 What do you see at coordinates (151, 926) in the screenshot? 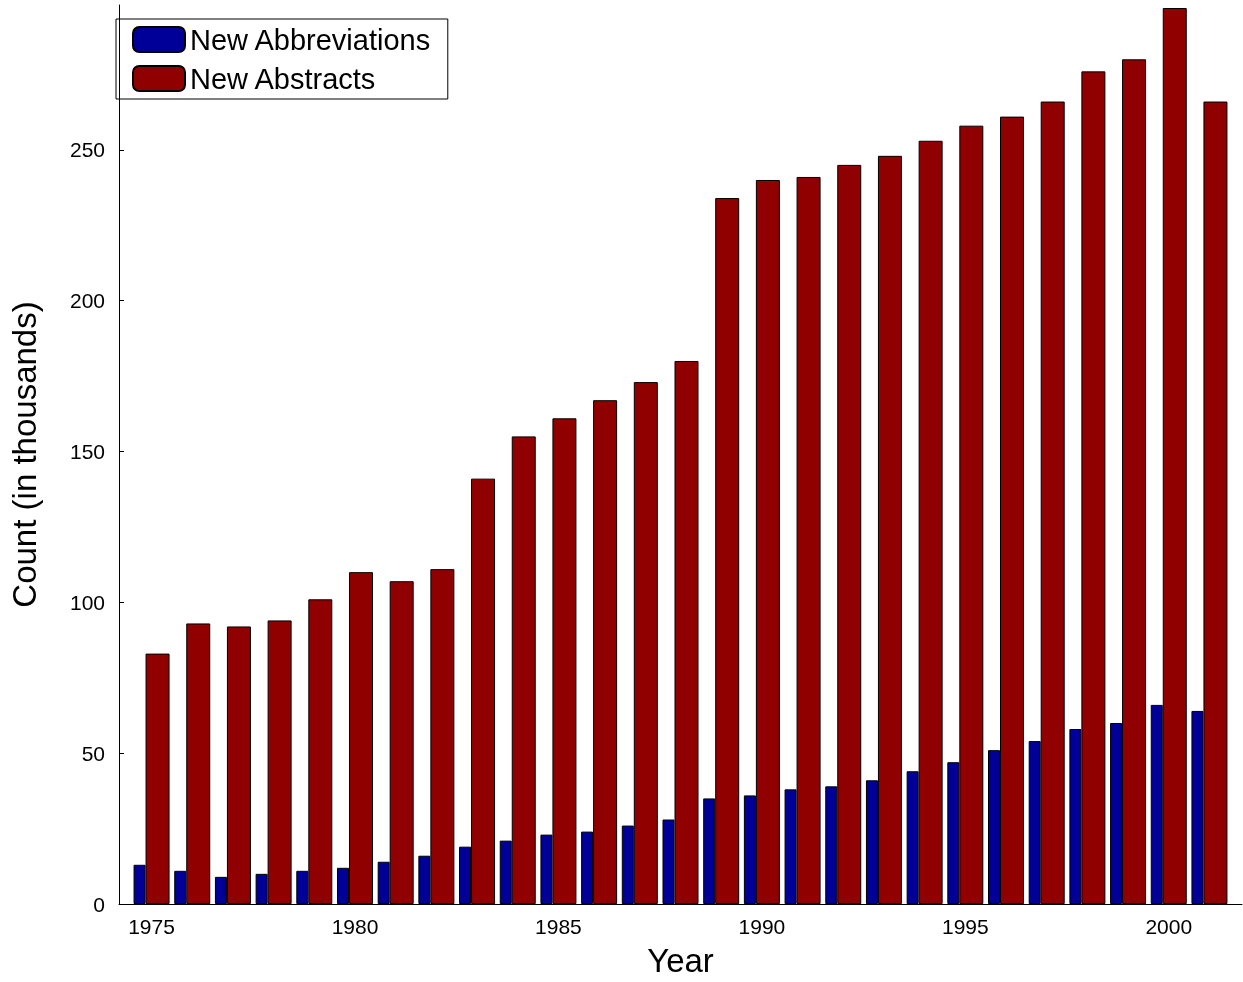
I see `x-tick-label: 1975` at bounding box center [151, 926].